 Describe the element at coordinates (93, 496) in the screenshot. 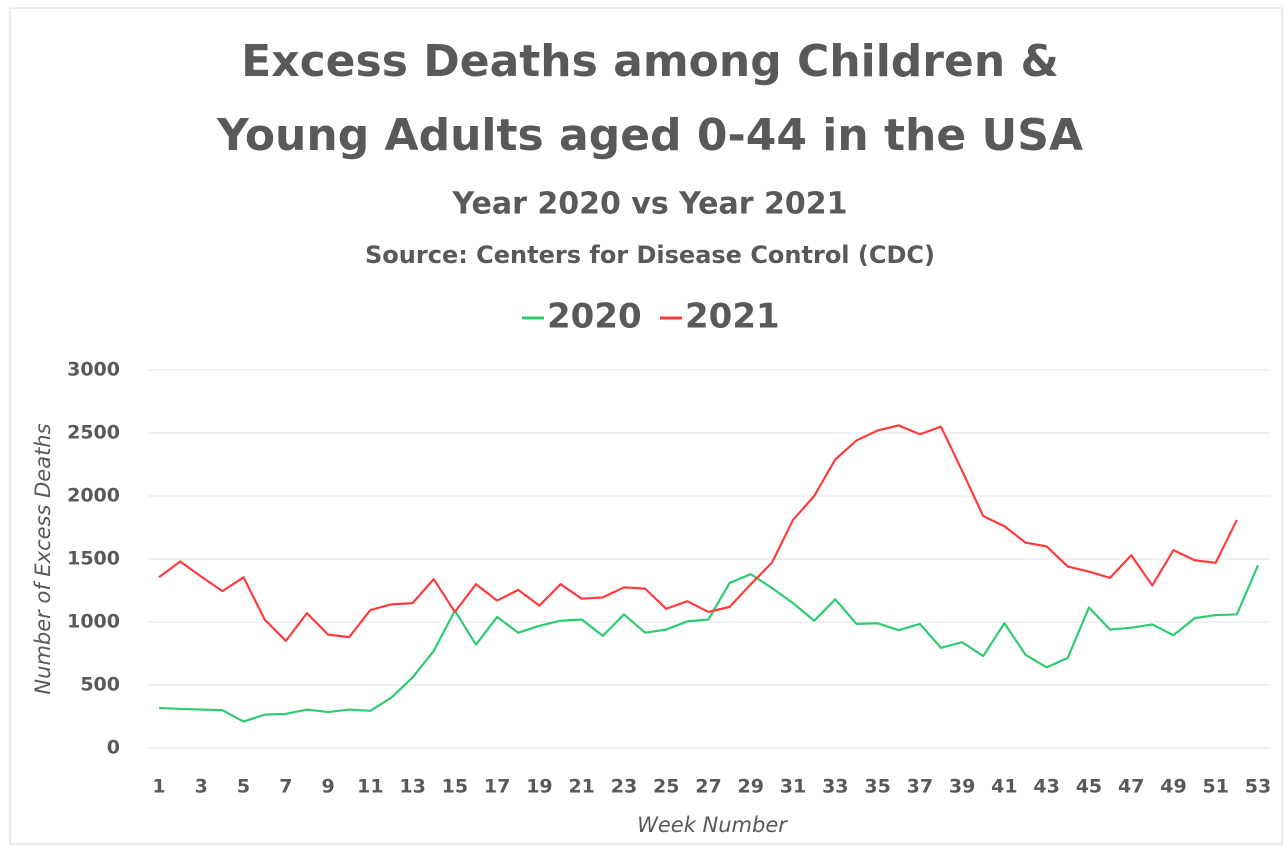

I see `y-tick-label: 2000` at that location.